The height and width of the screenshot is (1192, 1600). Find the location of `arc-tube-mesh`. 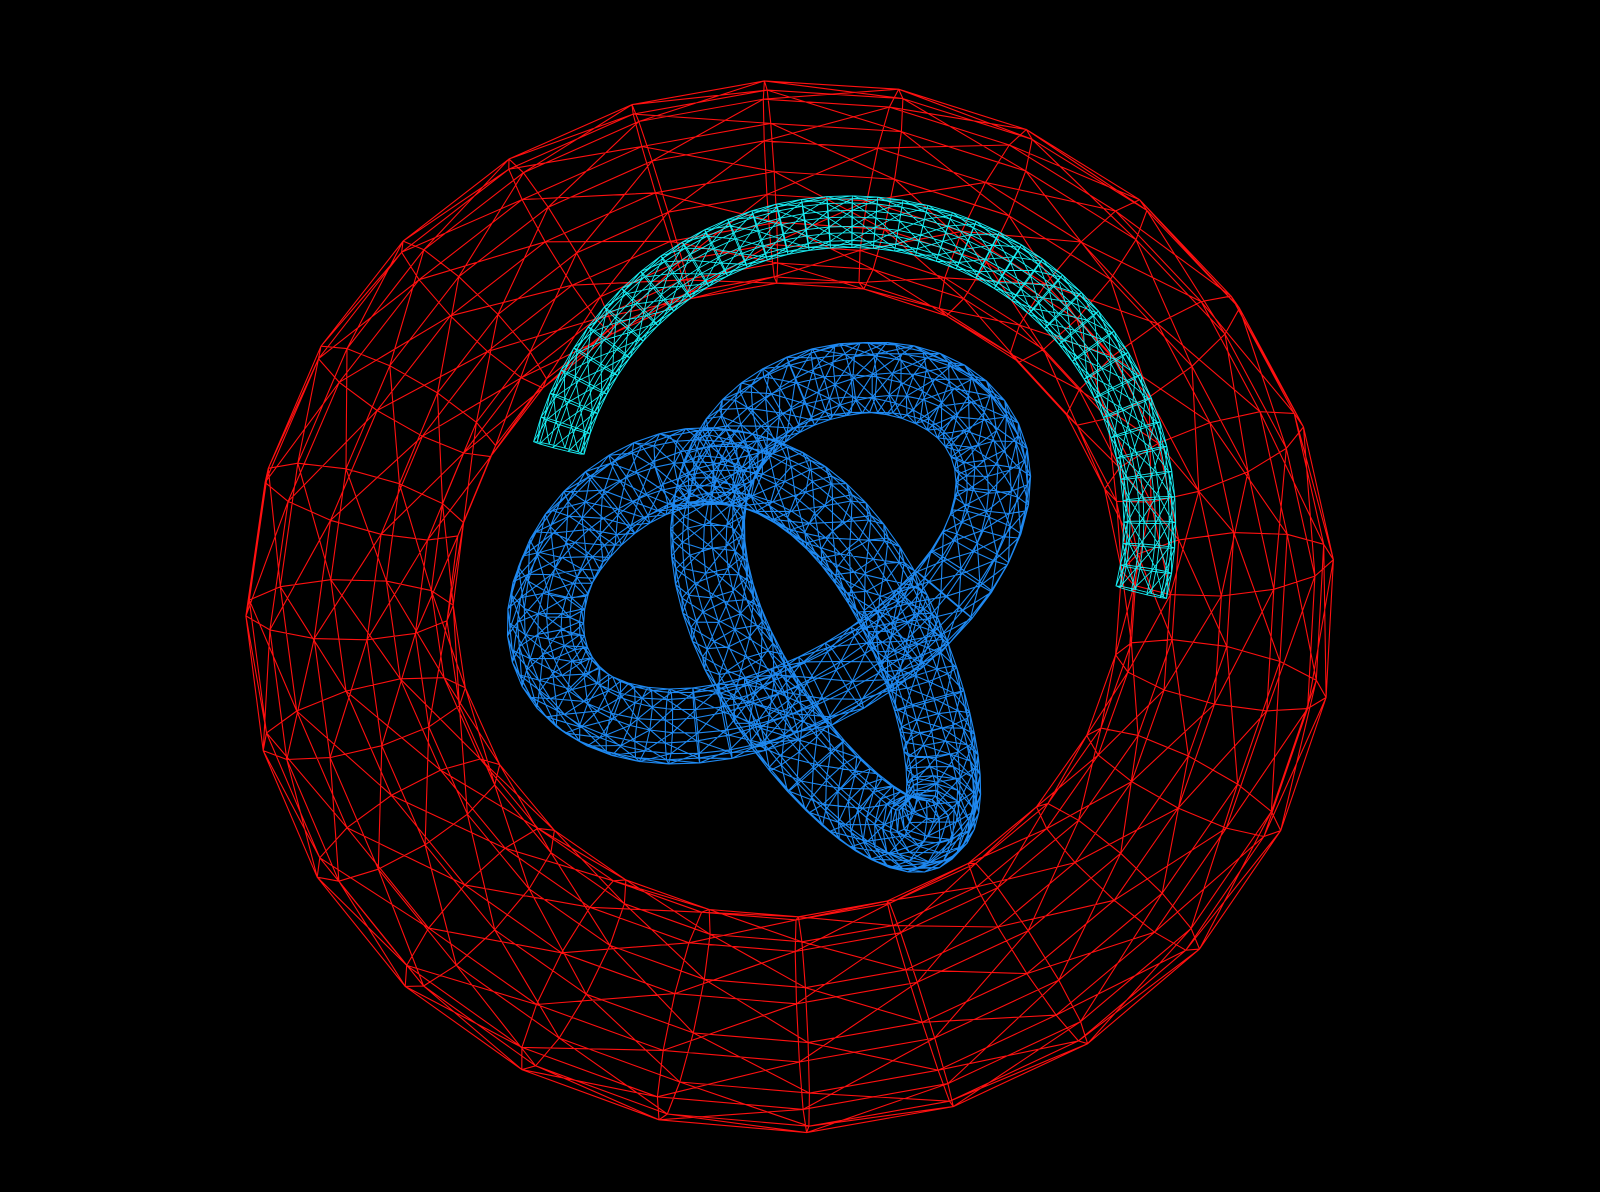

arc-tube-mesh is located at coordinates (855, 397).